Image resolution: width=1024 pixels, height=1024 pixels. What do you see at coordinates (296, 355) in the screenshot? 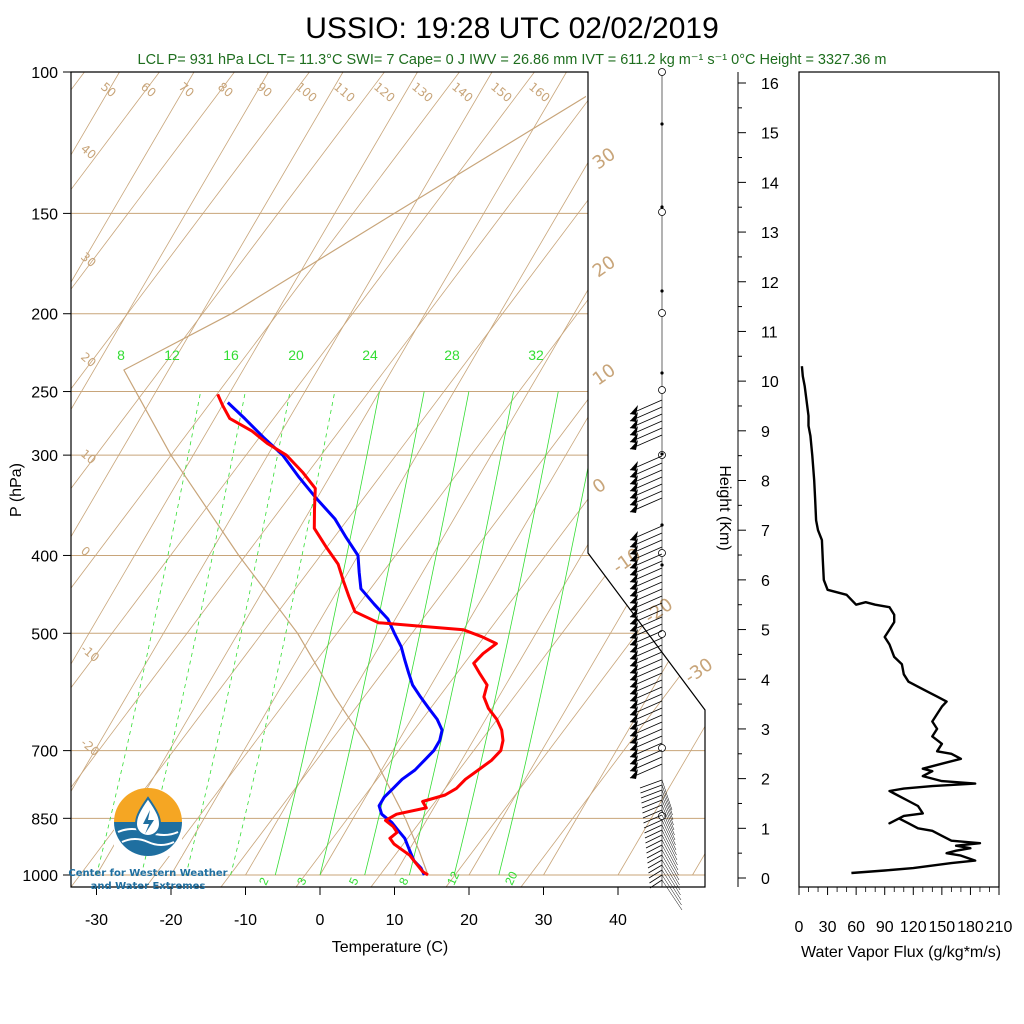
I see `mixing-ratio-top-label: 20` at bounding box center [296, 355].